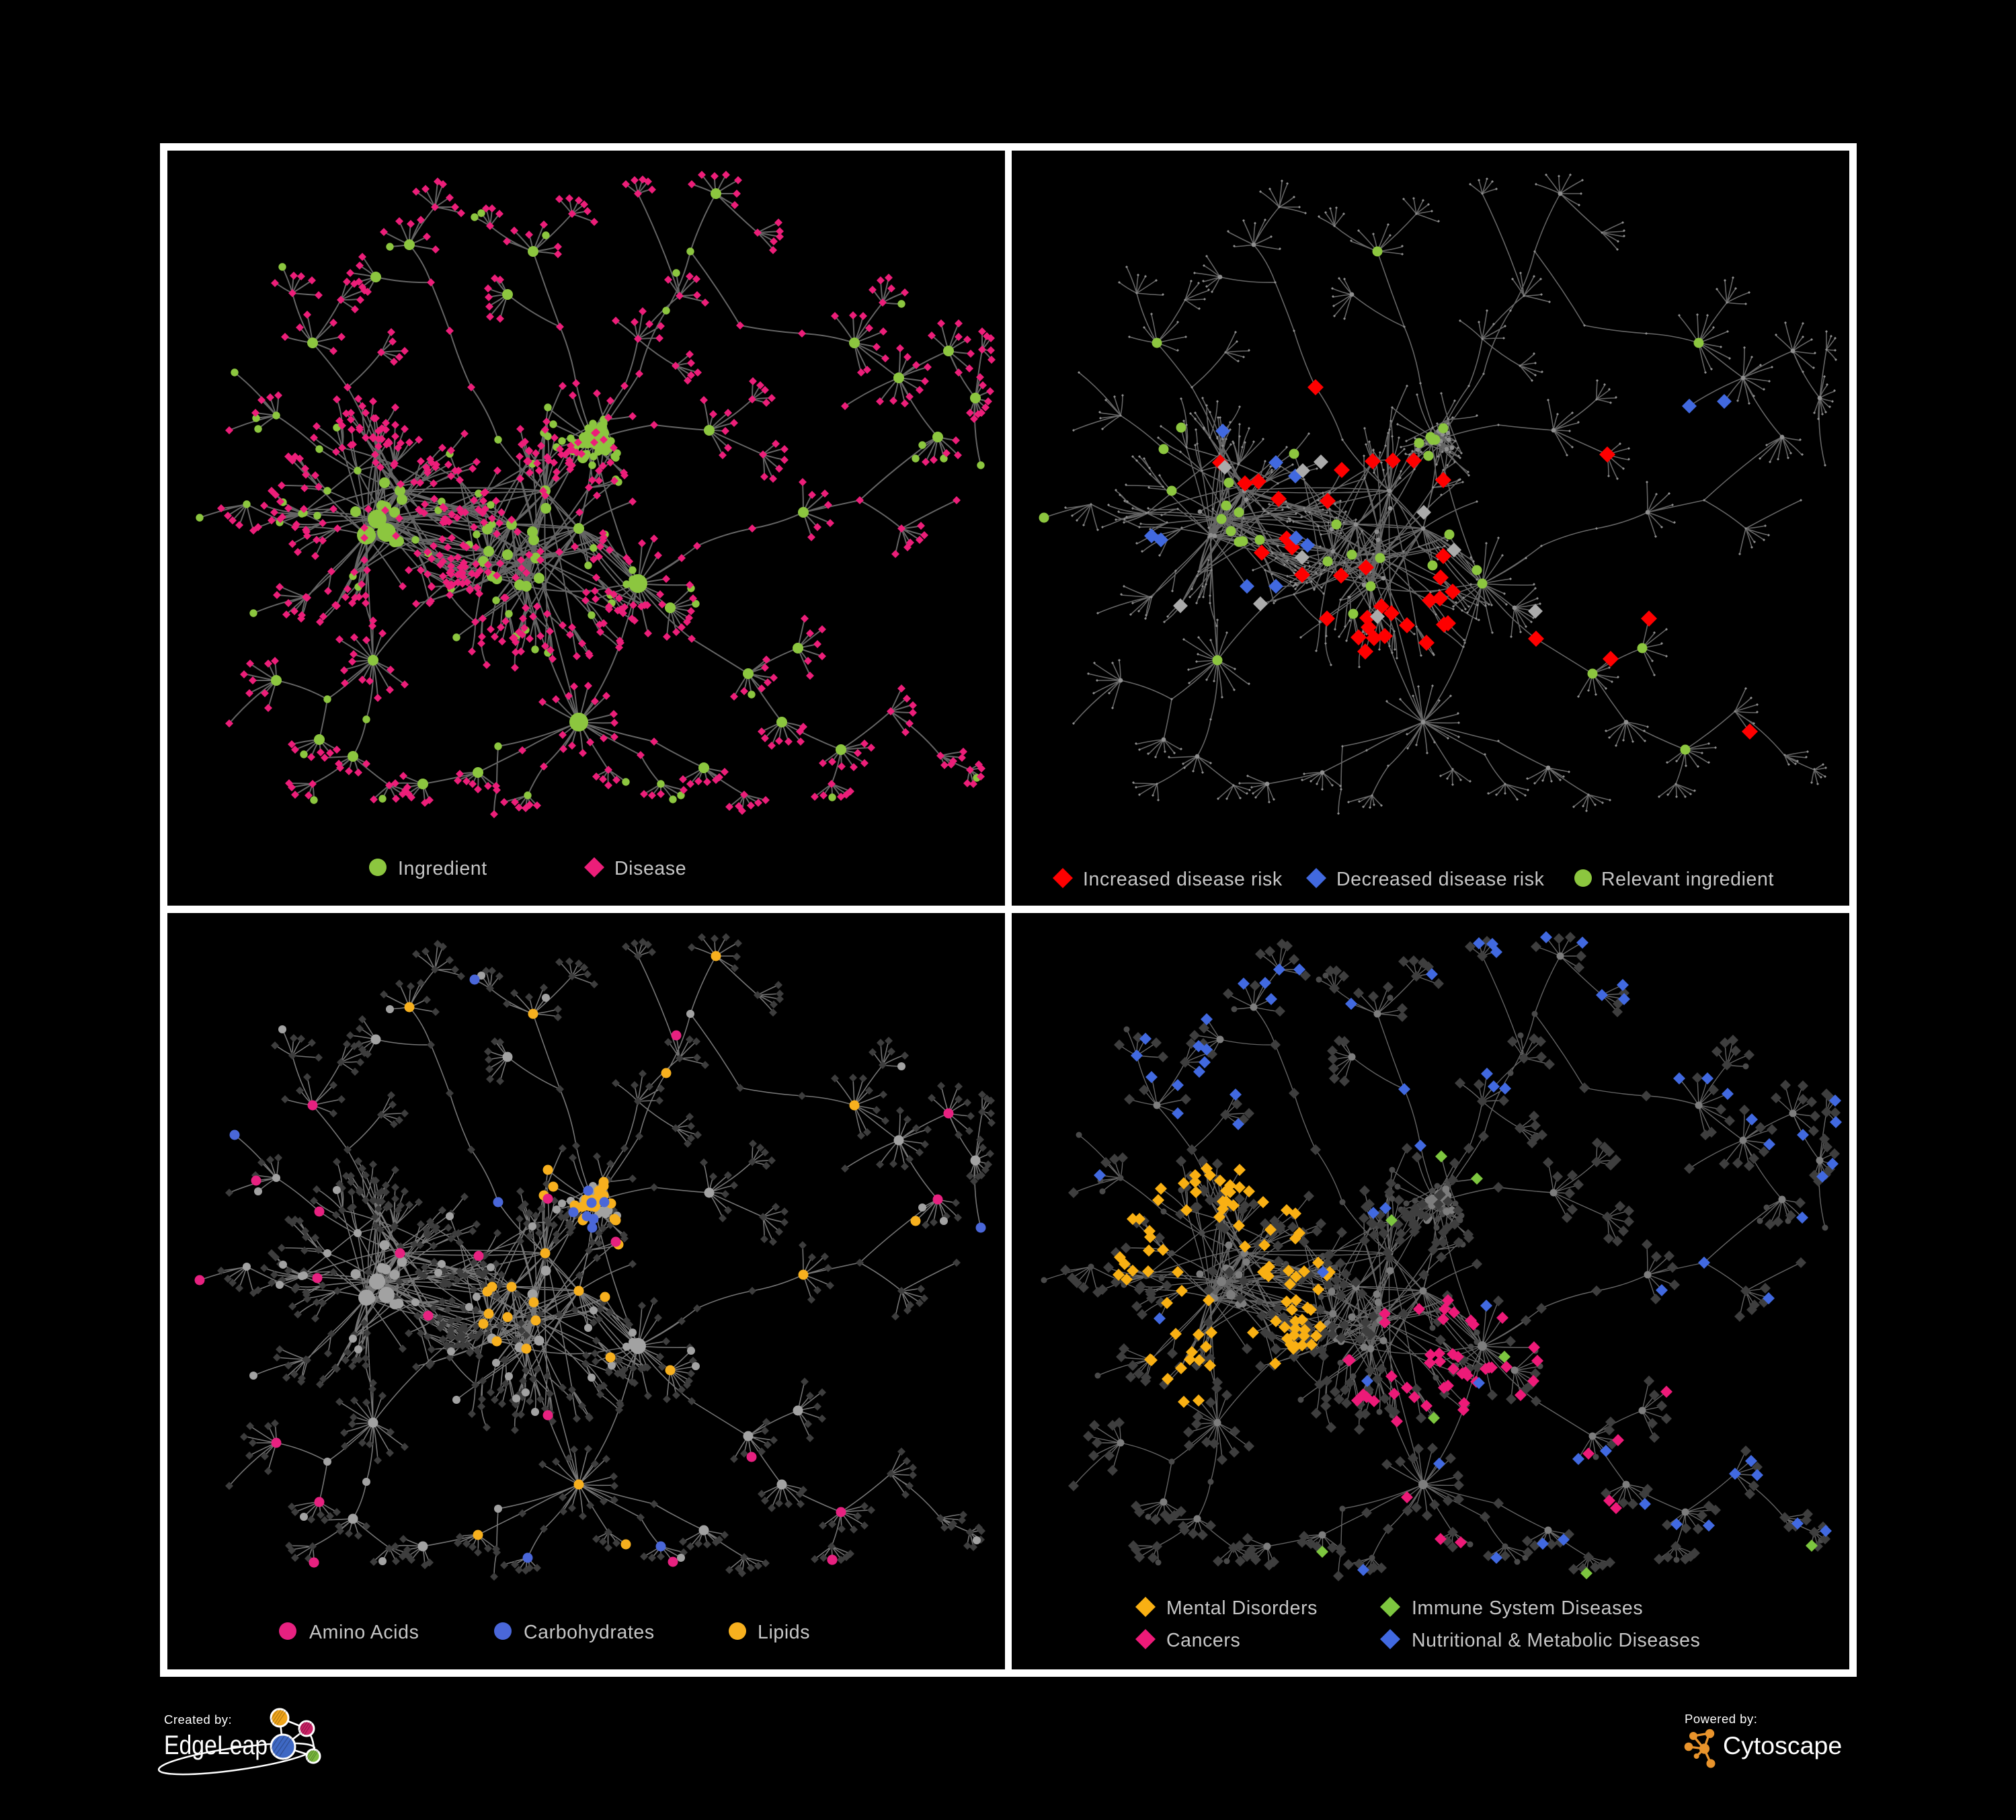 This screenshot has width=2016, height=1820. Describe the element at coordinates (198, 1719) in the screenshot. I see `svg-text: Created by:` at that location.